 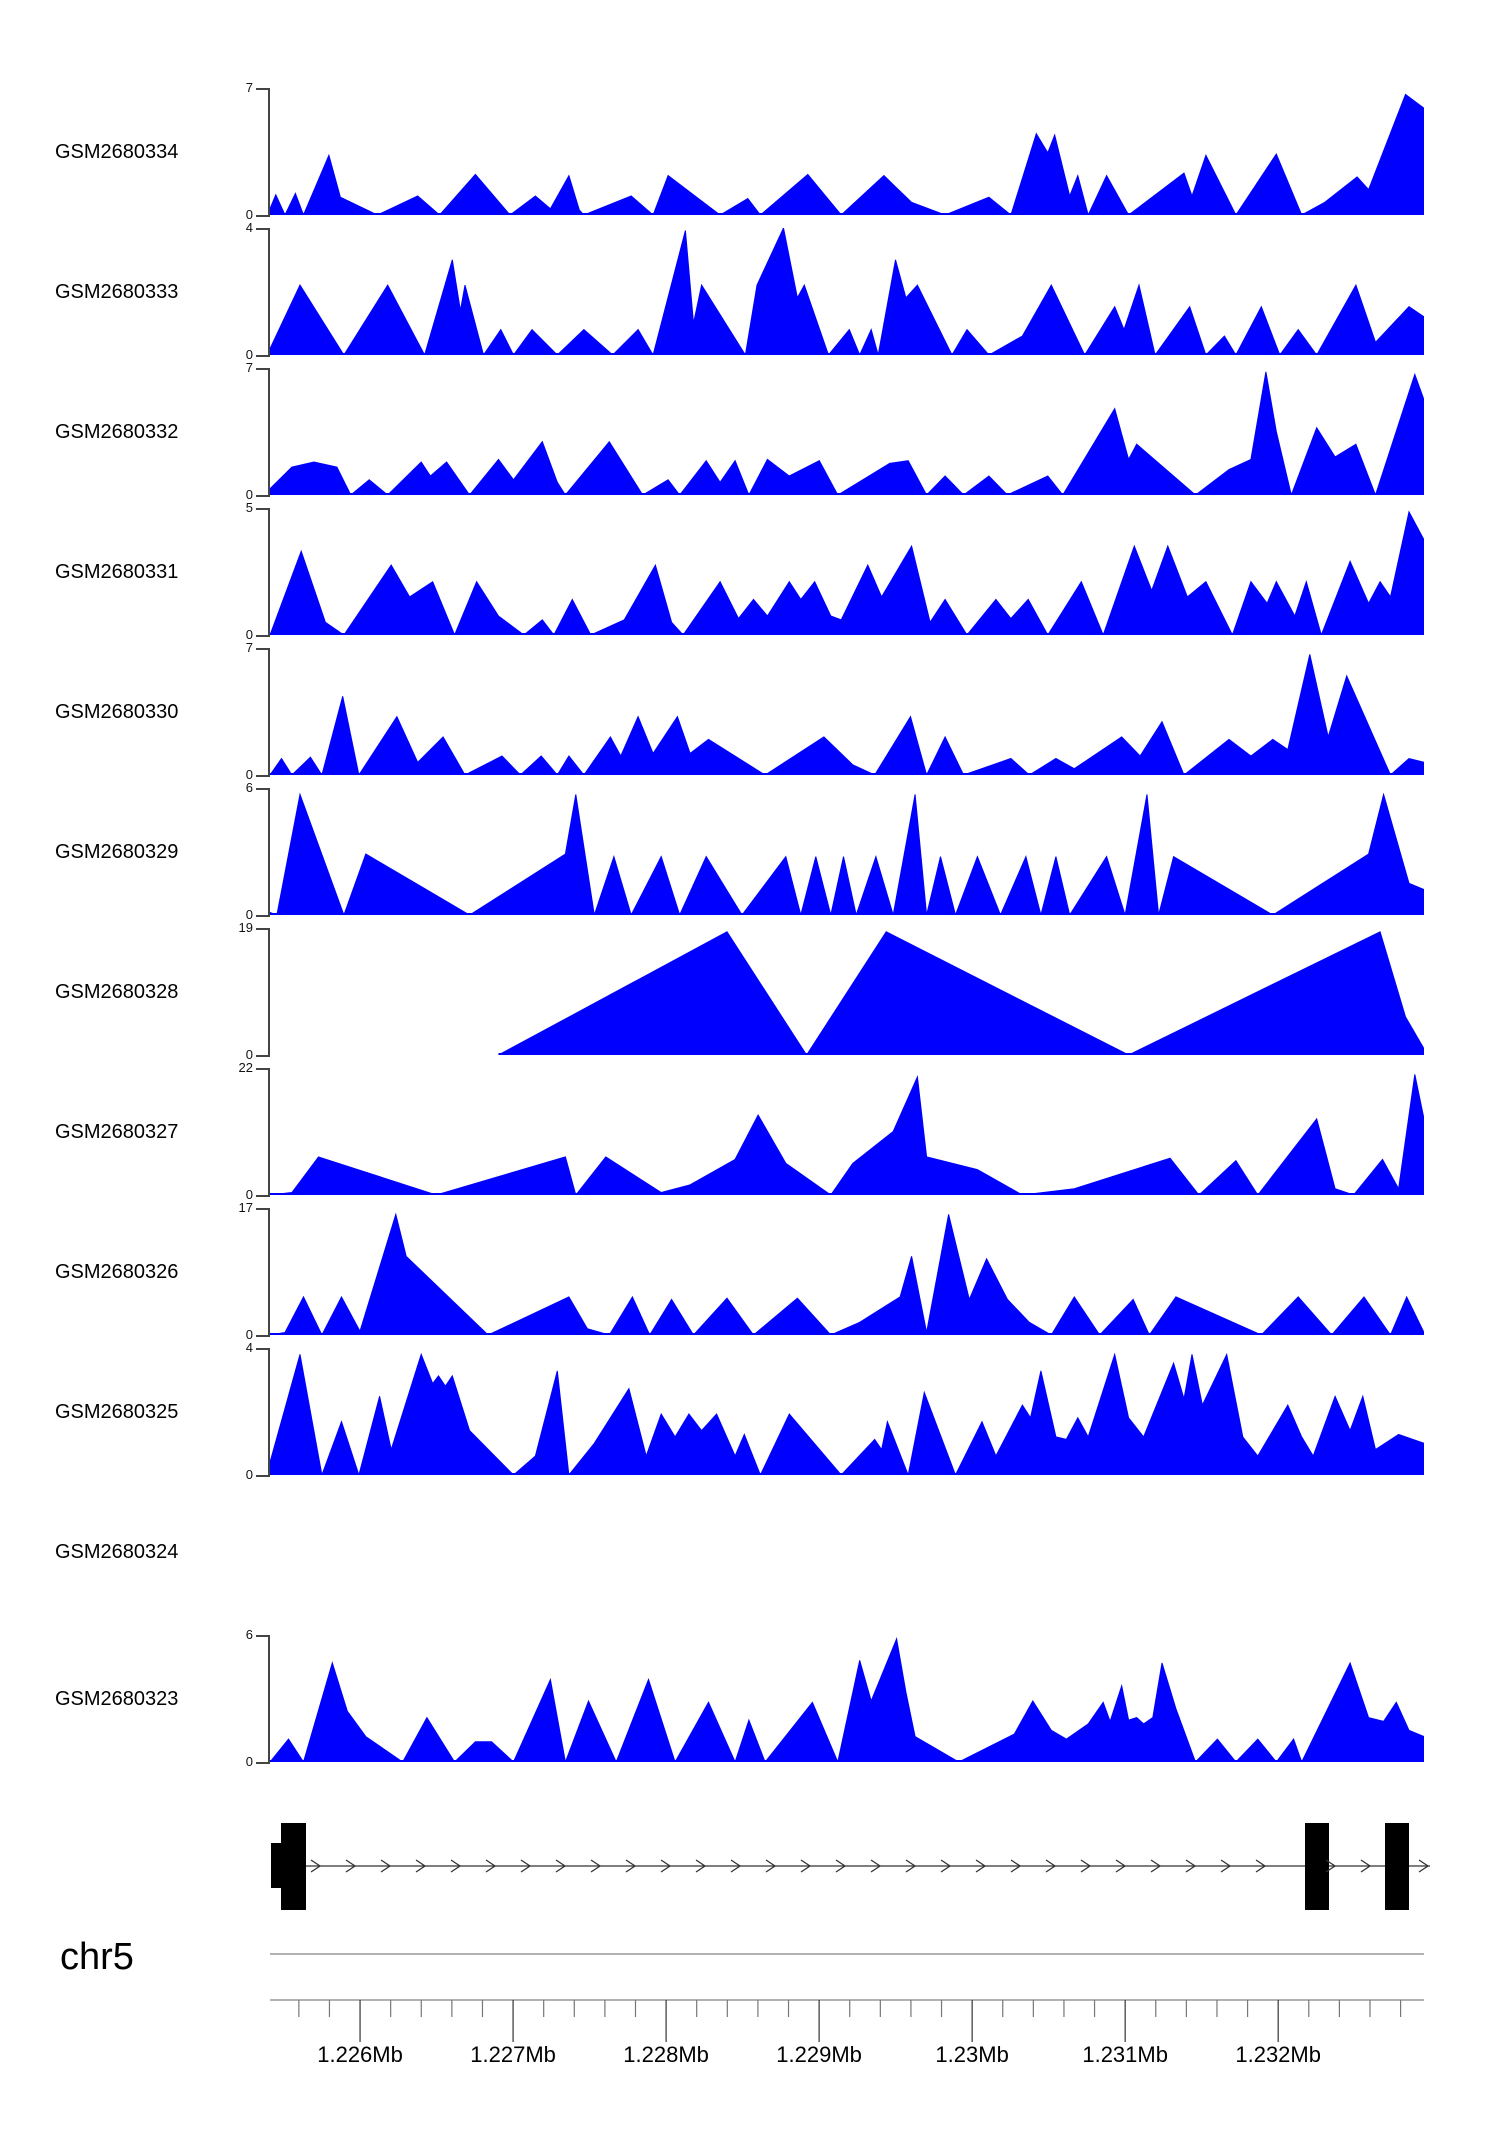 I want to click on ruler-tick-label: 1.228Mb, so click(x=666, y=2054).